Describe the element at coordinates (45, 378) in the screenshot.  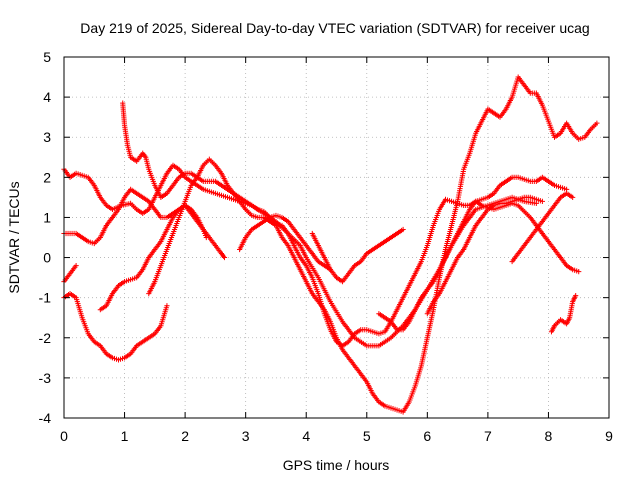
I see `y-tick-label: -3` at that location.